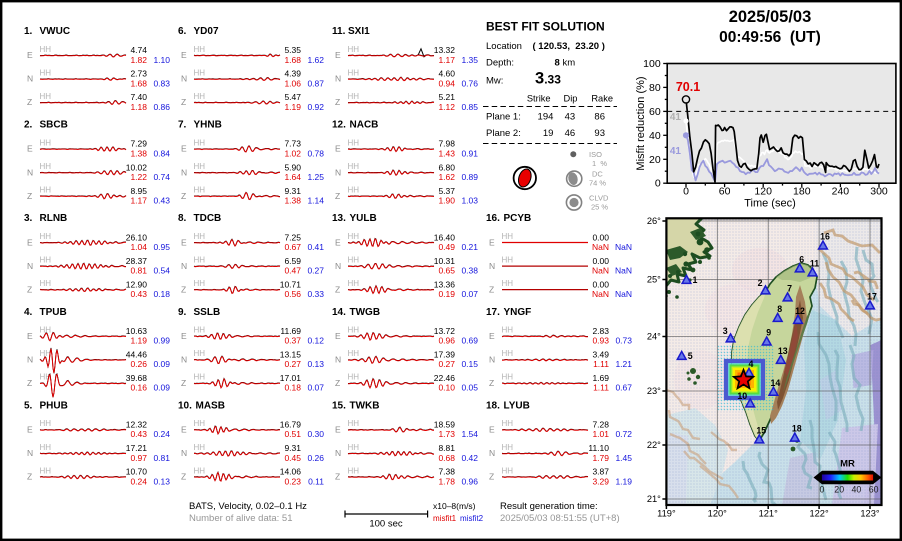 This screenshot has height=541, width=902. Describe the element at coordinates (446, 177) in the screenshot. I see `svg-text: 1.62` at that location.